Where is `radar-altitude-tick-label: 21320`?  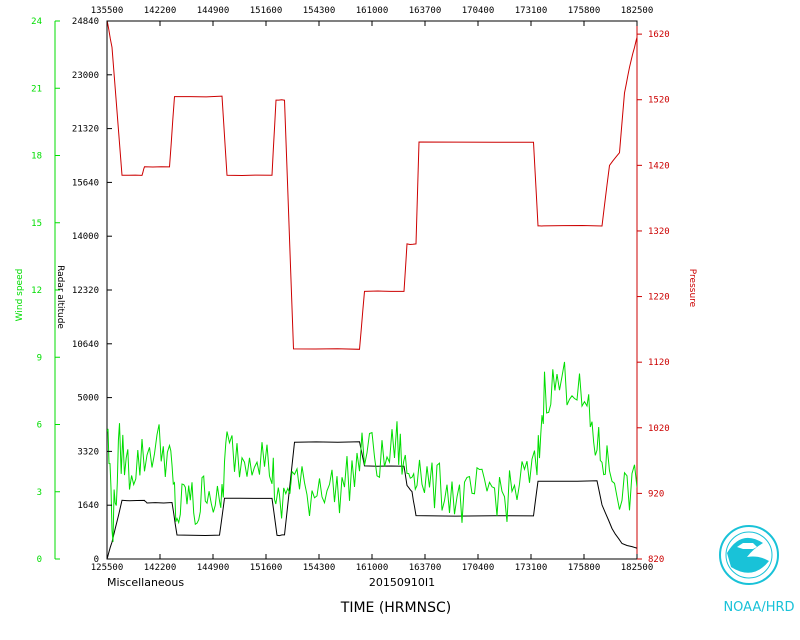
radar-altitude-tick-label: 21320 is located at coordinates (85, 130).